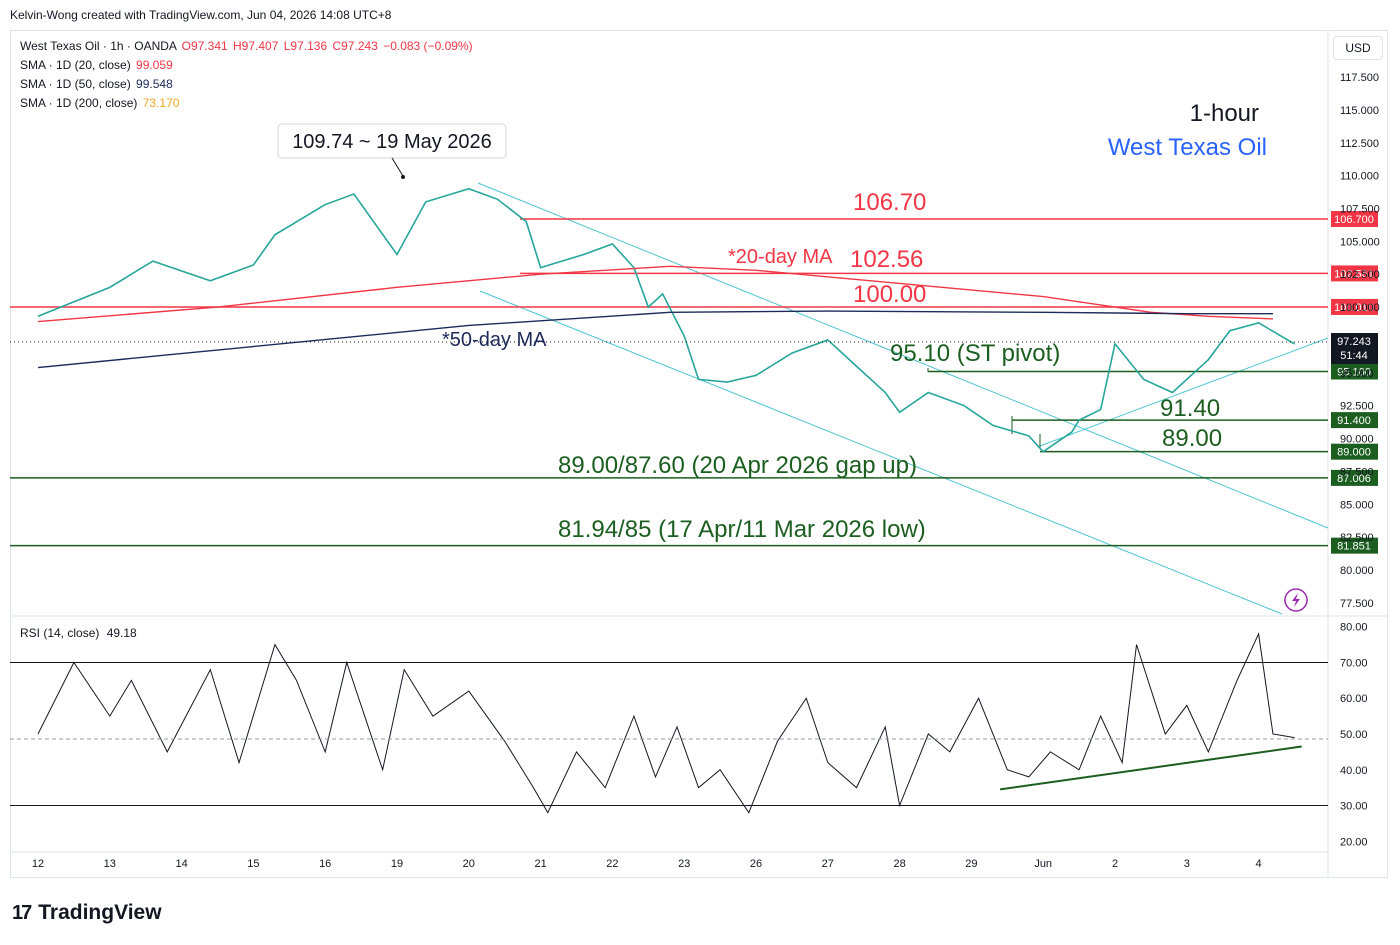 The width and height of the screenshot is (1400, 945). Describe the element at coordinates (1357, 538) in the screenshot. I see `price-tick-label: 82.500` at that location.